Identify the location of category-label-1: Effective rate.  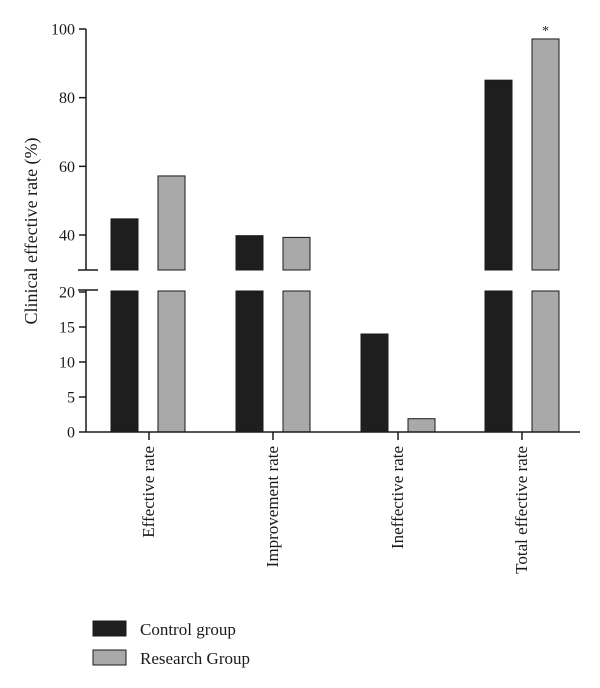
(148, 492).